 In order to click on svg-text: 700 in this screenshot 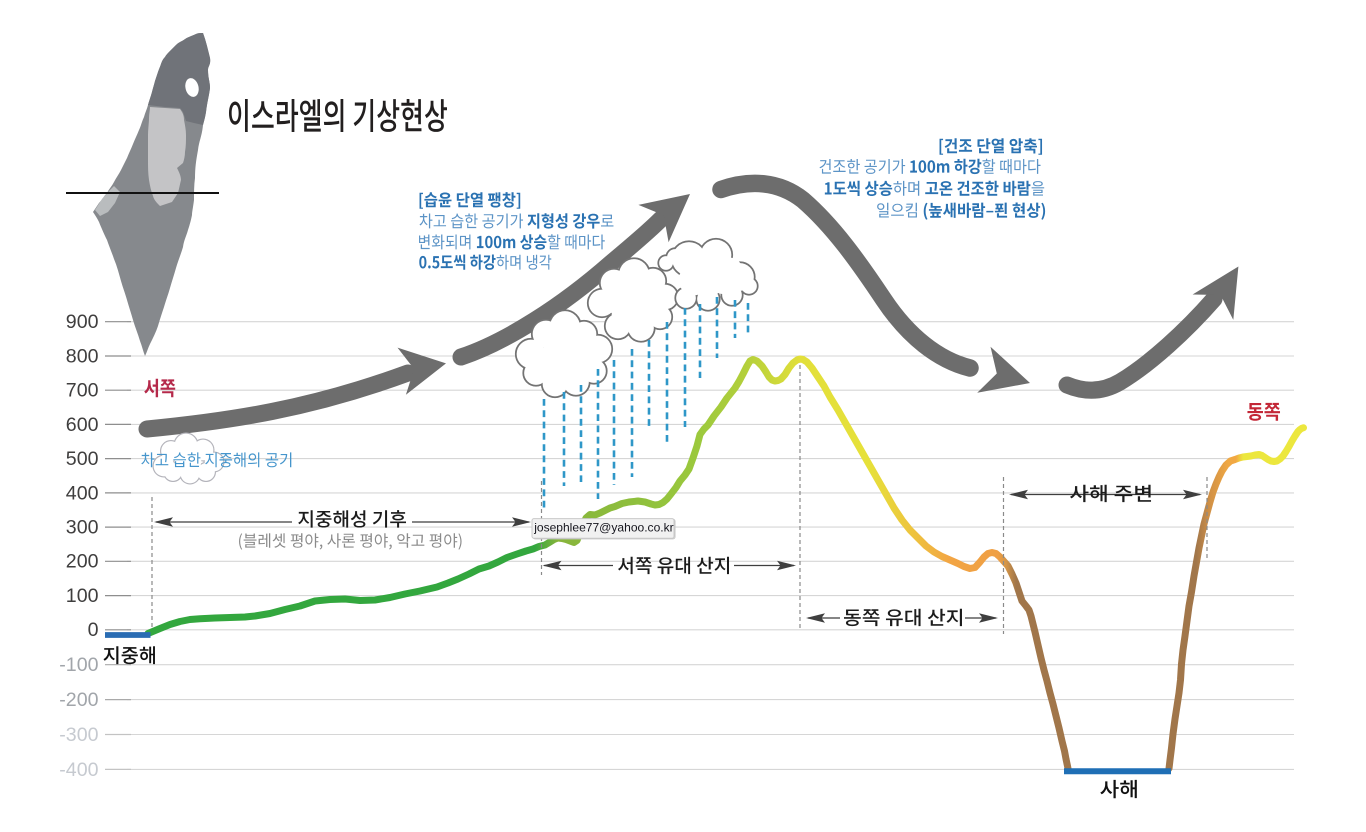, I will do `click(82, 391)`.